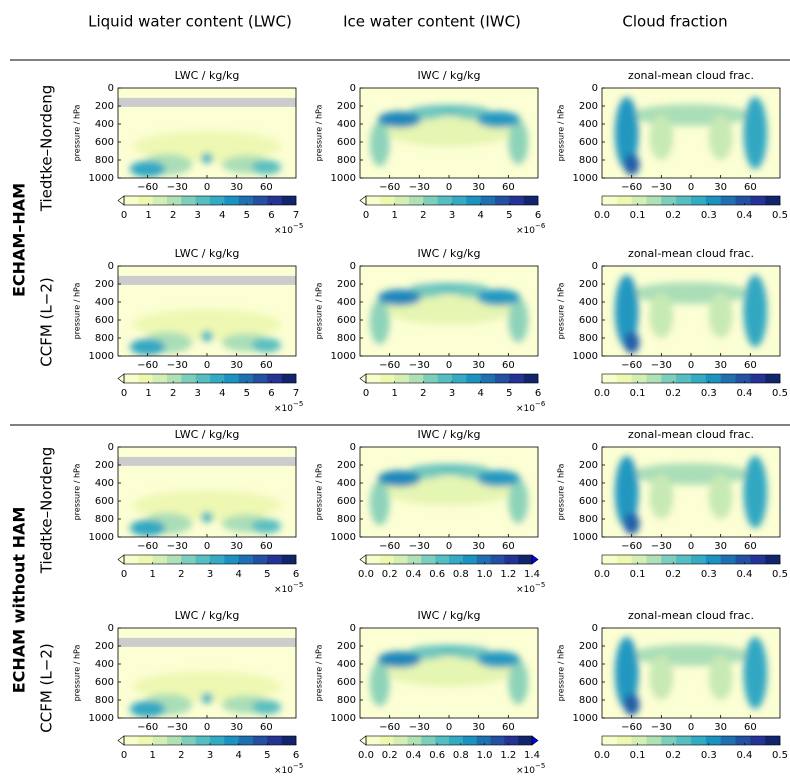 The image size is (790, 783). Describe the element at coordinates (124, 755) in the screenshot. I see `colorbar-tick-label: 0` at that location.